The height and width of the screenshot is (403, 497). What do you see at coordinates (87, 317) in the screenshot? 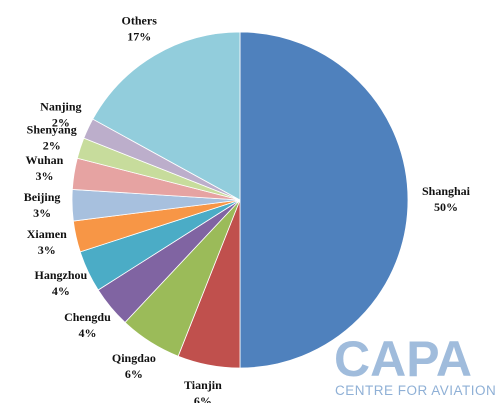
I see `slice-label: Chengdu` at bounding box center [87, 317].